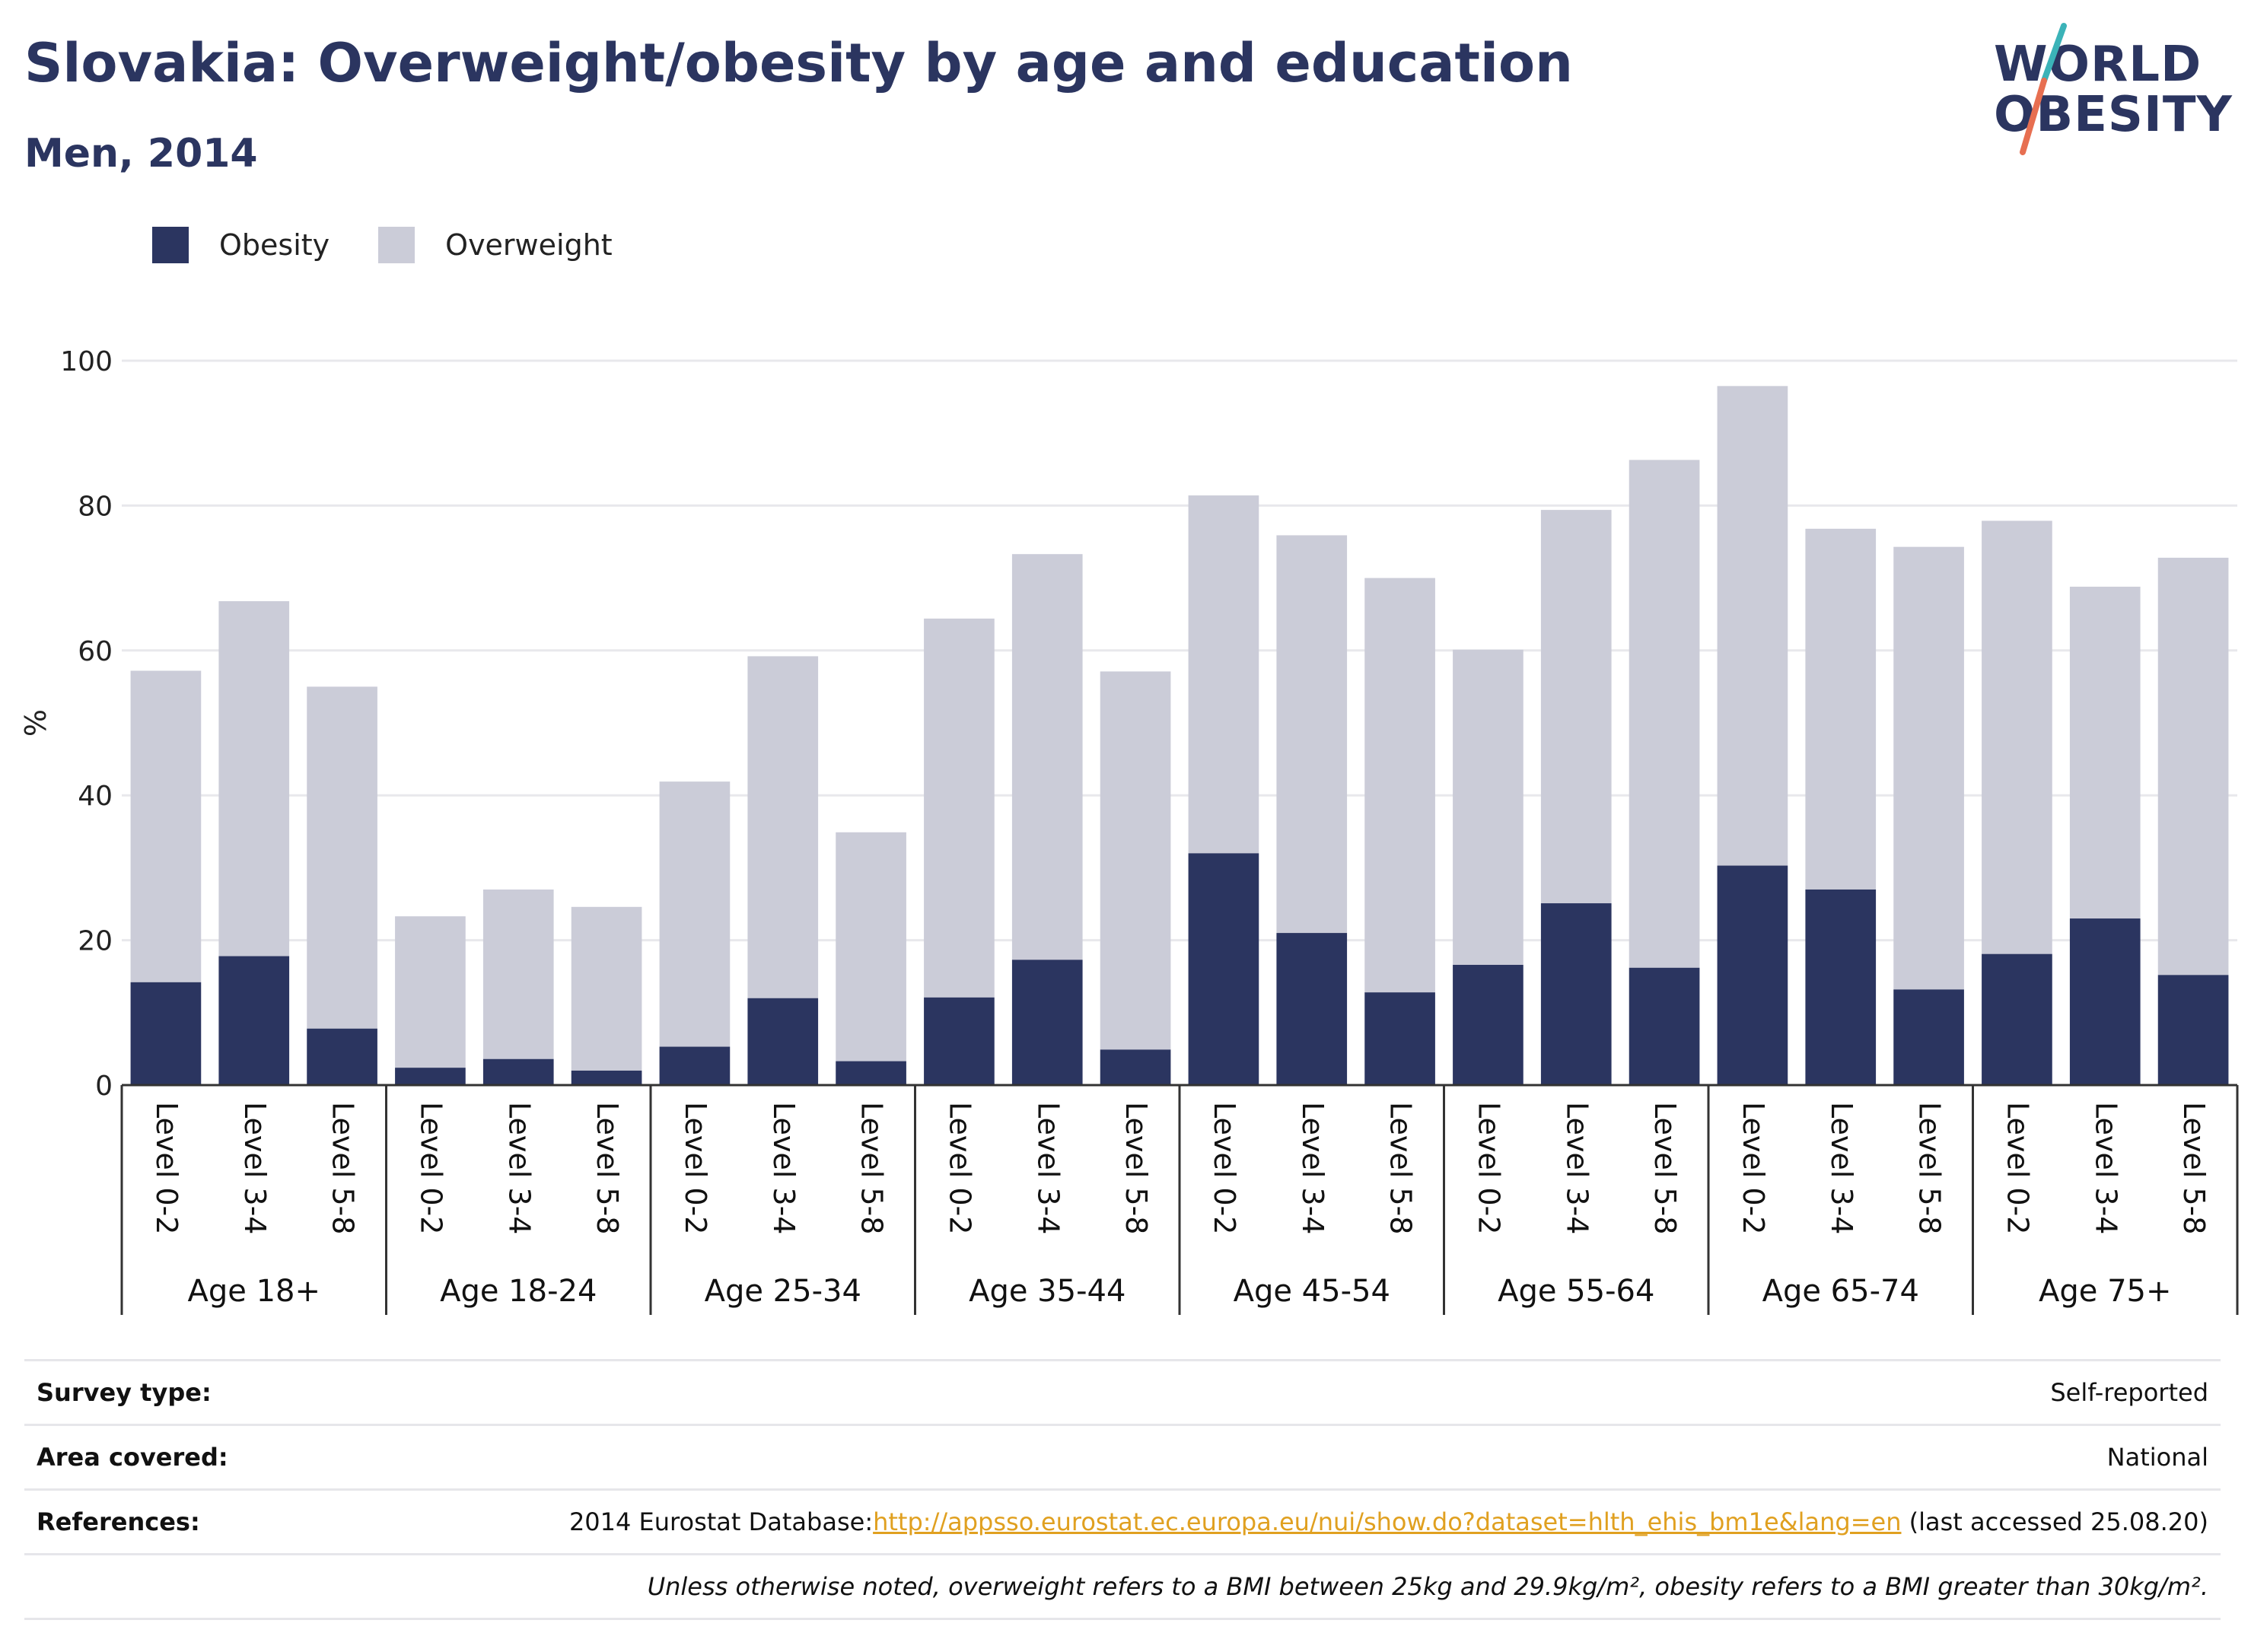 The height and width of the screenshot is (1652, 2251). I want to click on x-group-label: Age 25-34, so click(783, 1291).